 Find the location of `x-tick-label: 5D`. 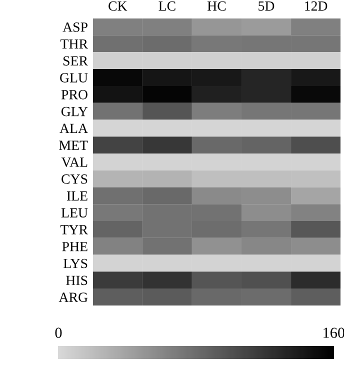

x-tick-label: 5D is located at coordinates (266, 6).